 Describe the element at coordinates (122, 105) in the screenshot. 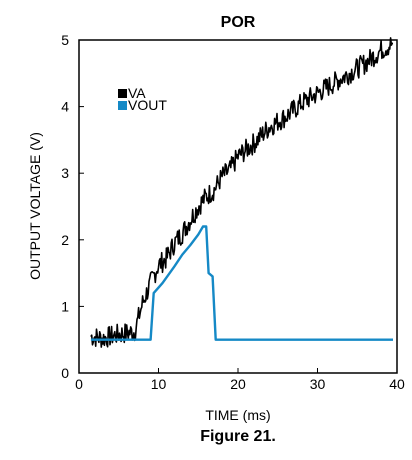

I see `legend-swatch-vout` at that location.